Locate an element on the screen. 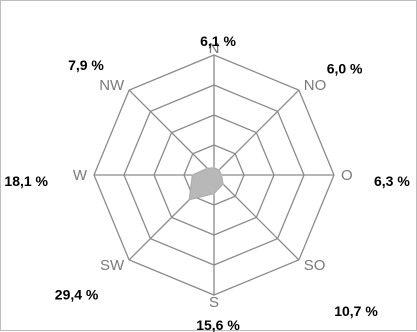  direction-label-nw: NW is located at coordinates (112, 85).